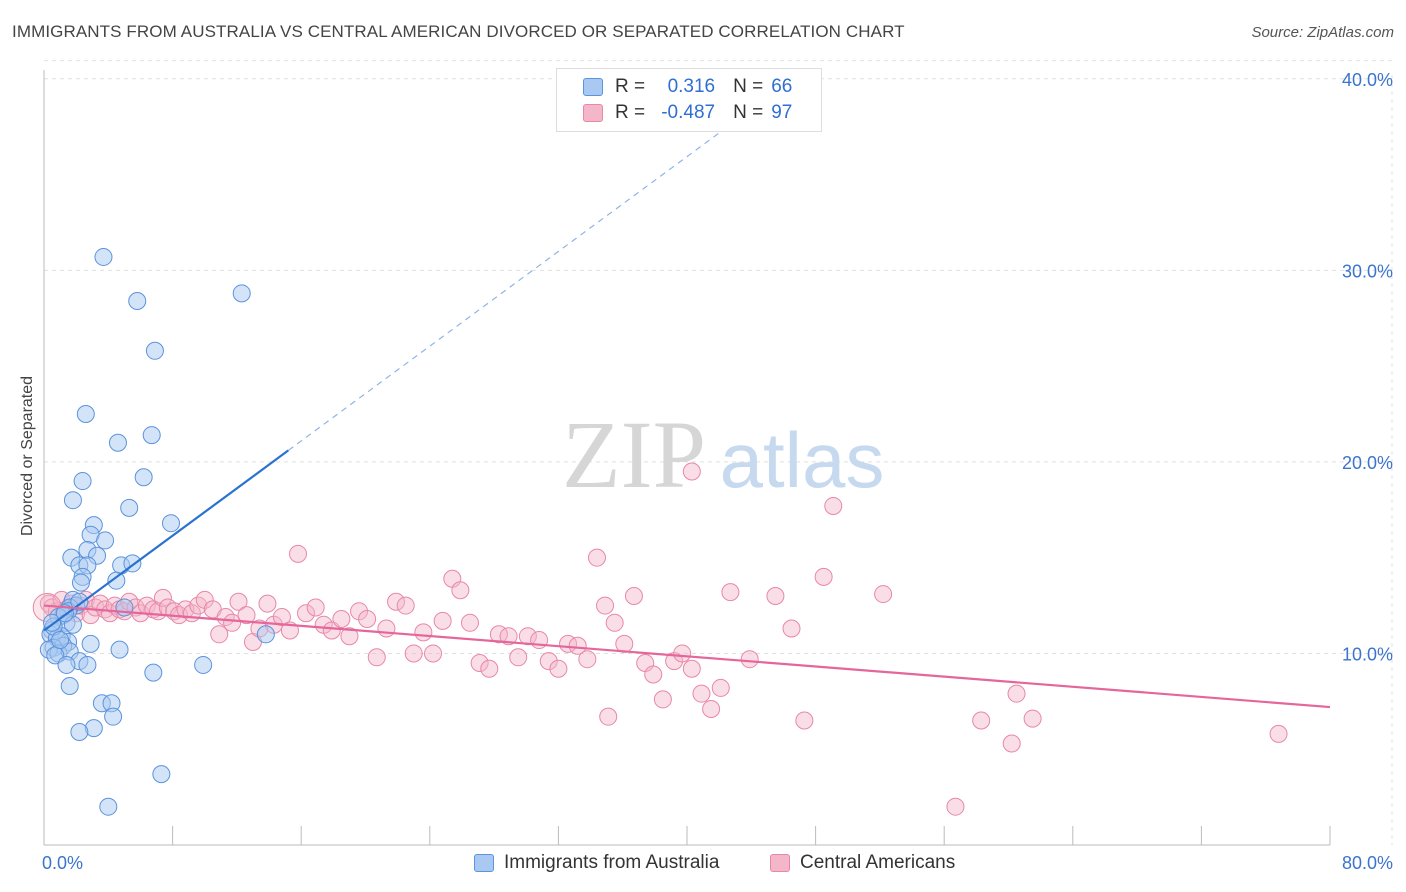  Describe the element at coordinates (674, 113) in the screenshot. I see `legend-row-central-americans: R = -0.487 N = 97` at that location.